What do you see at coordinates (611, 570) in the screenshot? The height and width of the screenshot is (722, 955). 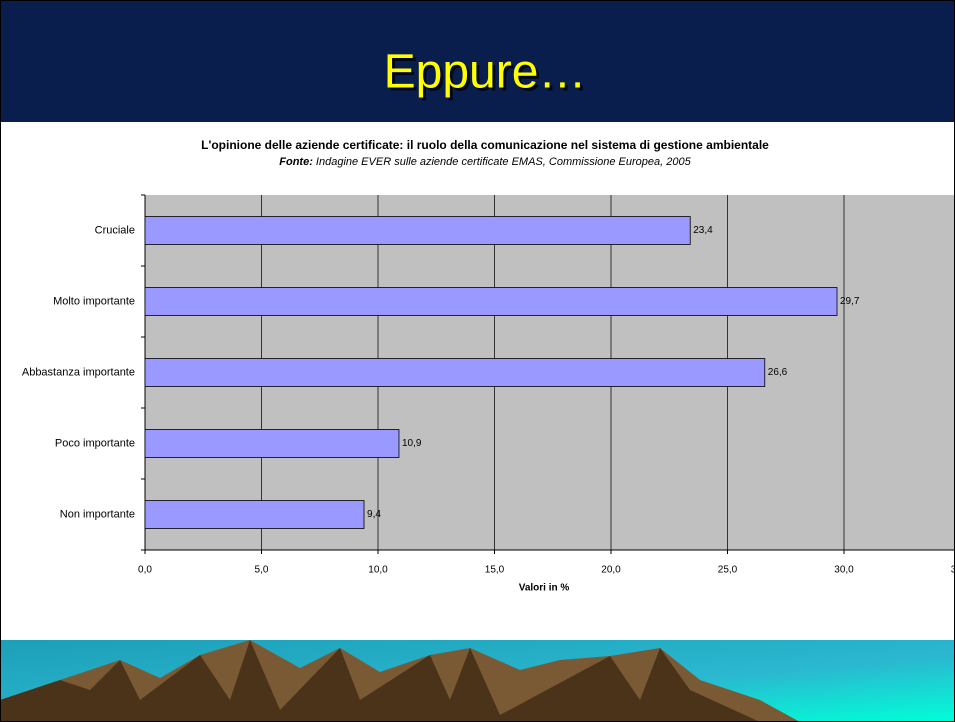 I see `x-tick-label: 20,0` at bounding box center [611, 570].